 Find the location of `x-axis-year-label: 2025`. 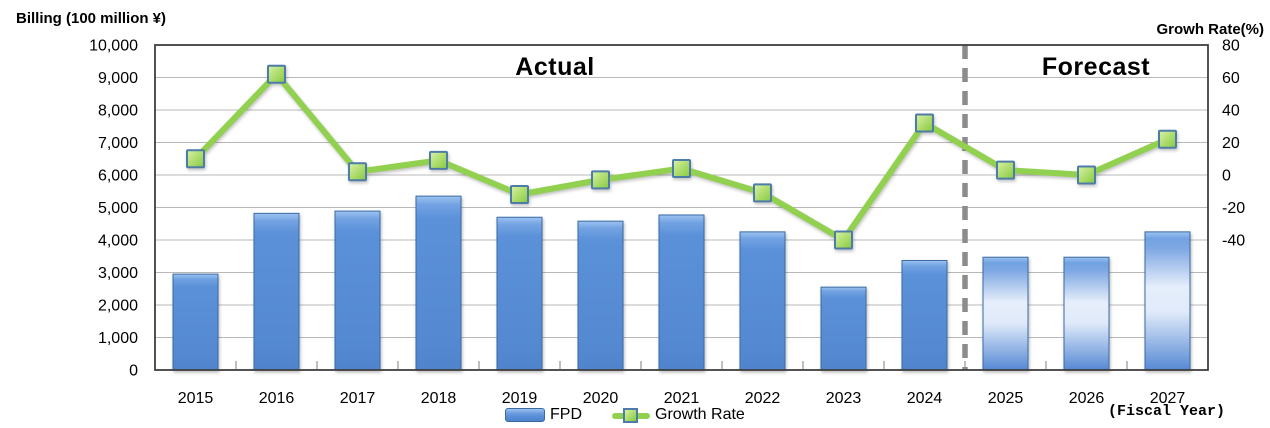

x-axis-year-label: 2025 is located at coordinates (1006, 398).